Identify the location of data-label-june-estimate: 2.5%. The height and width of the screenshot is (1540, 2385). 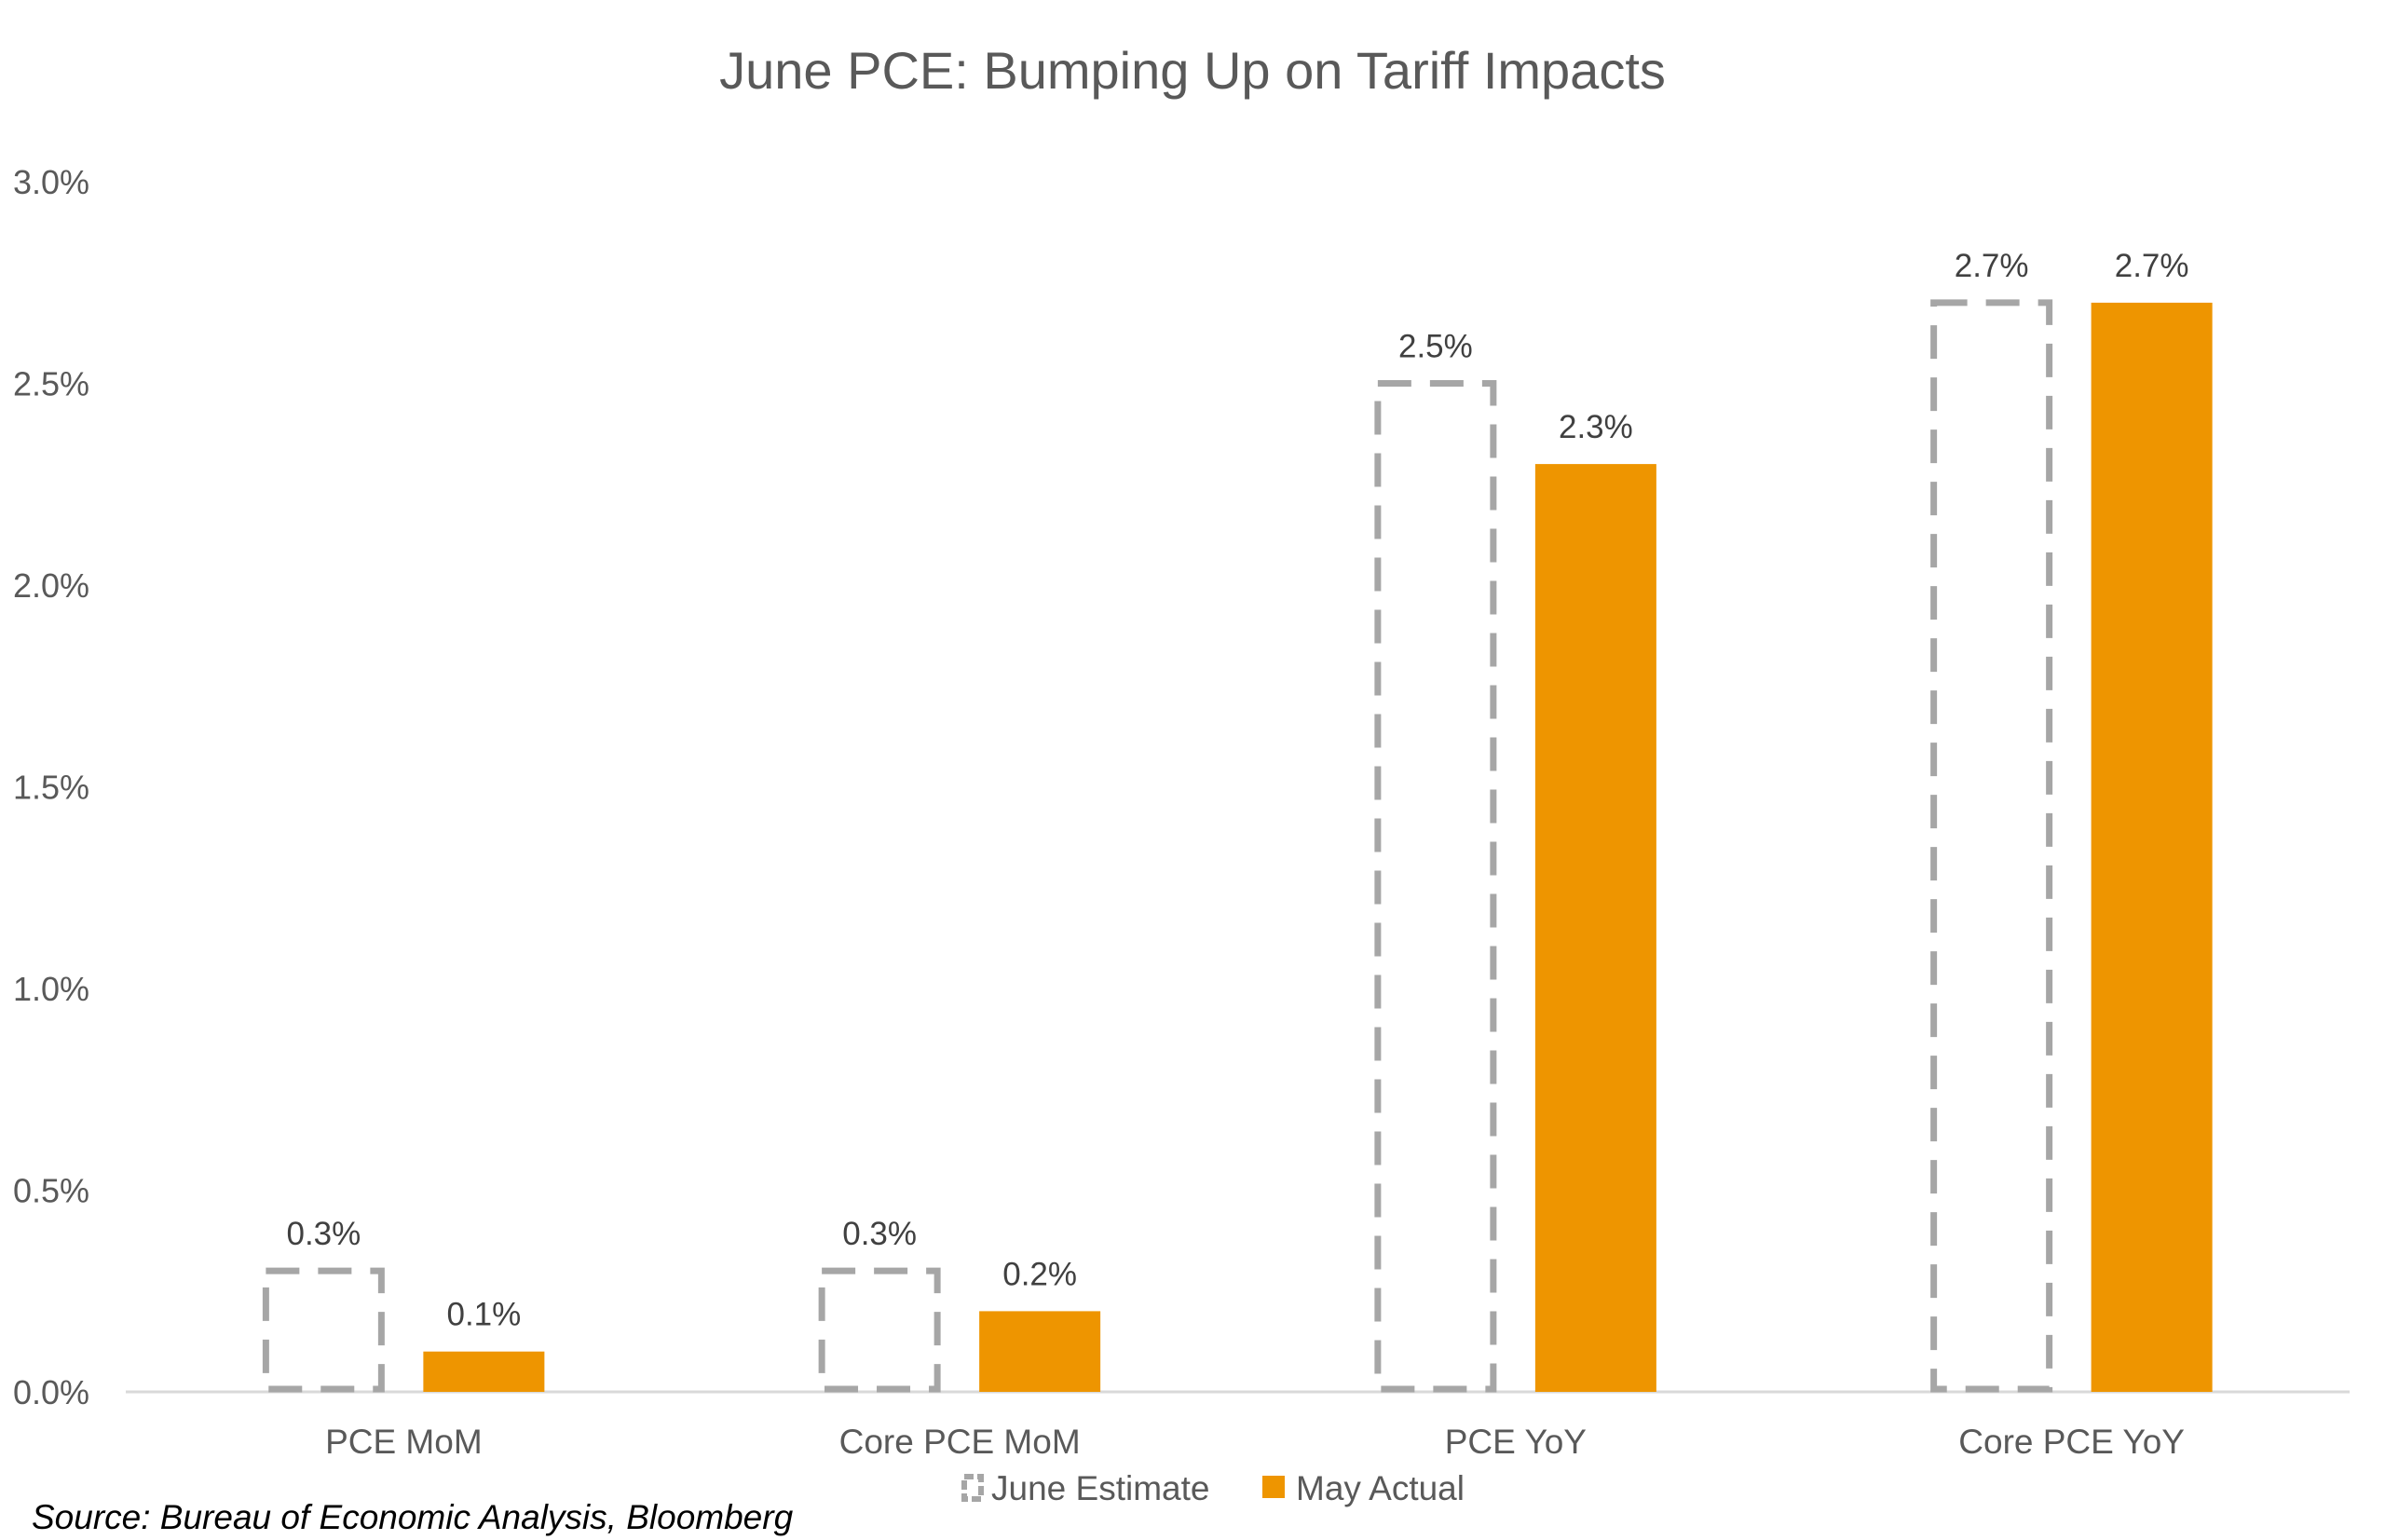
(1435, 347).